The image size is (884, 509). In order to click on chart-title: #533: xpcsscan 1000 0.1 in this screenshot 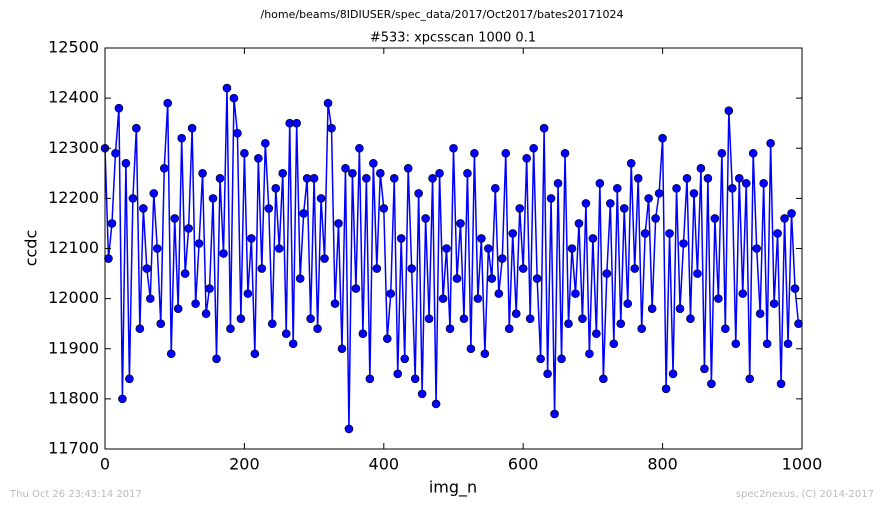, I will do `click(453, 38)`.